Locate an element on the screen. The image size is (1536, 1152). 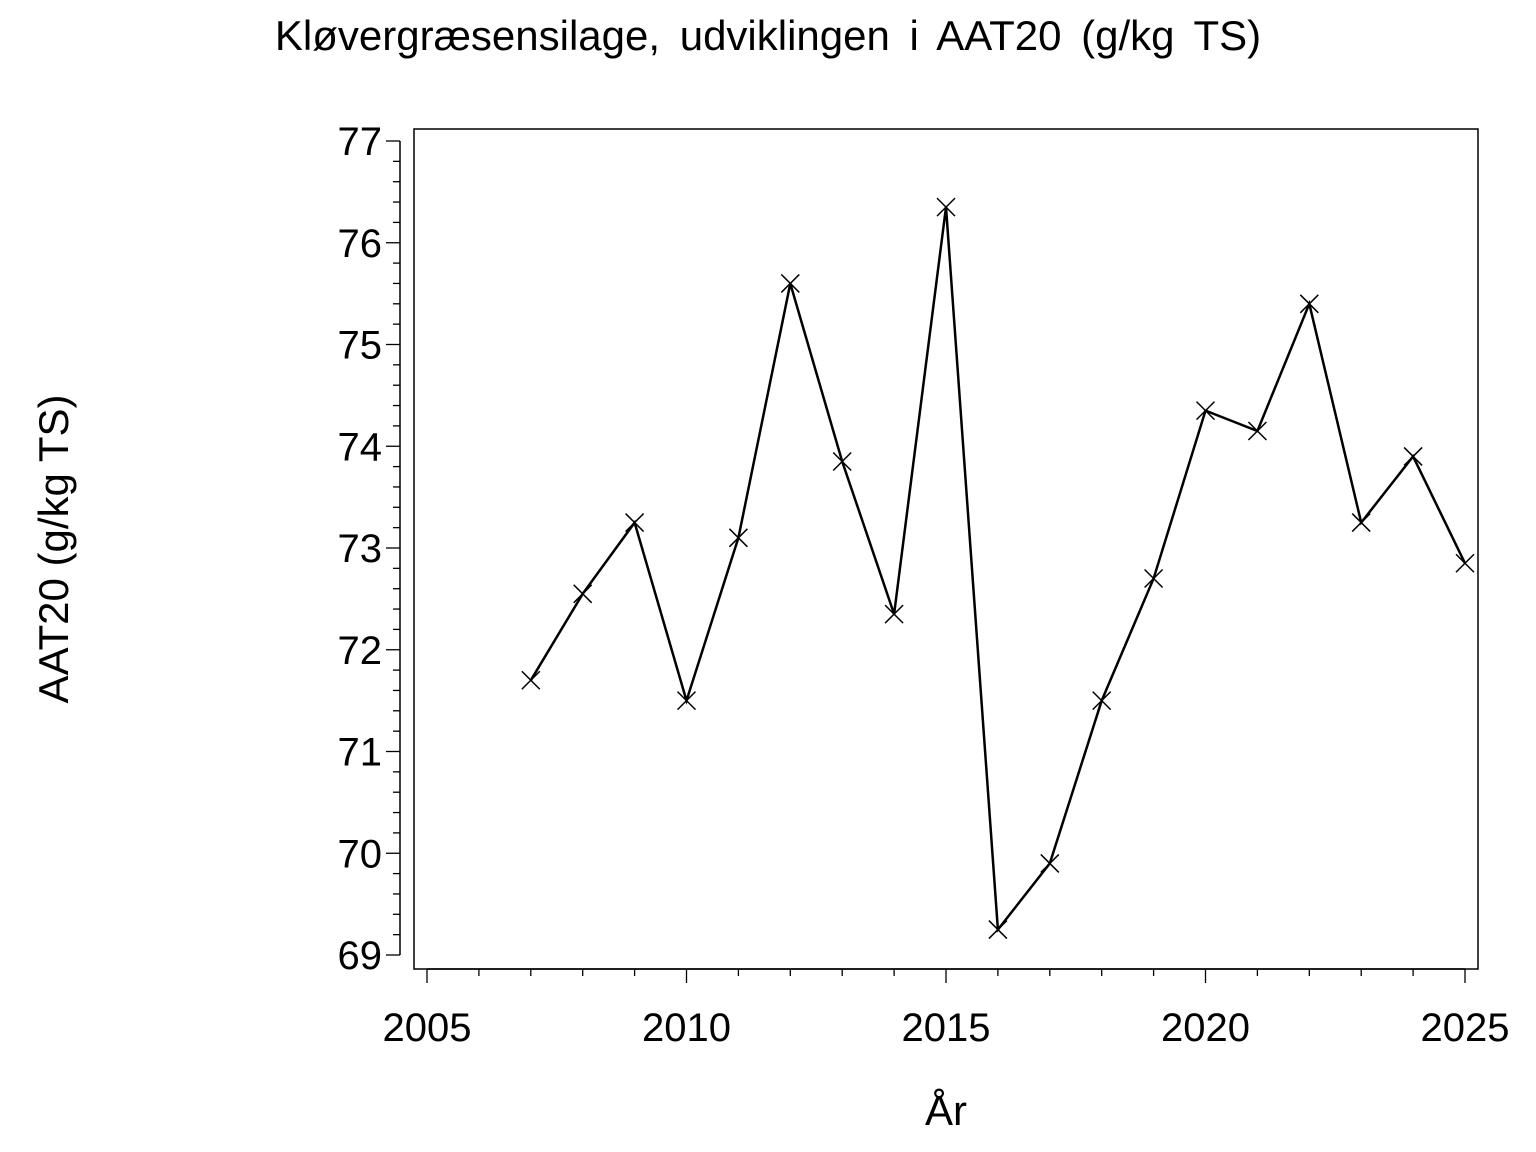
x-axis: 2005 2010 2015 2020 2025 is located at coordinates (946, 1009).